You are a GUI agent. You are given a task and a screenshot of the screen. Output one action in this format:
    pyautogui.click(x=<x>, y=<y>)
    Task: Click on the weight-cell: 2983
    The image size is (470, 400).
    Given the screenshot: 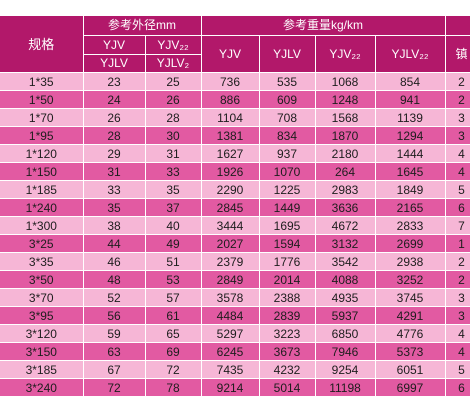 What is the action you would take?
    pyautogui.click(x=345, y=189)
    